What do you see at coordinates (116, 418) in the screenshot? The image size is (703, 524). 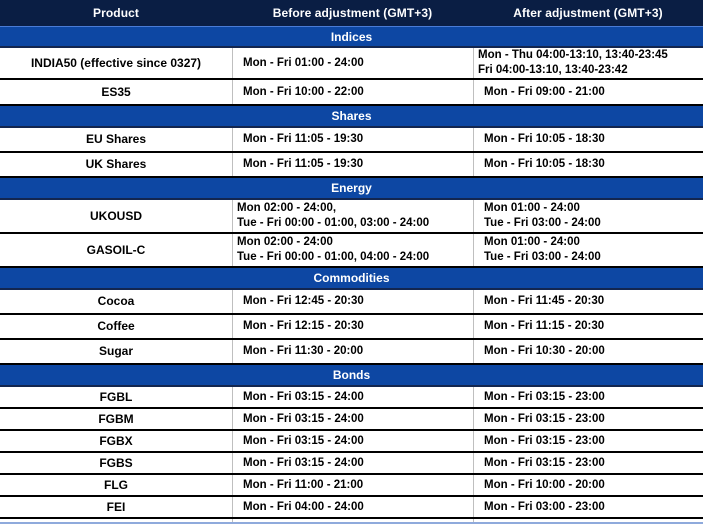 I see `product-cell: FGBM` at bounding box center [116, 418].